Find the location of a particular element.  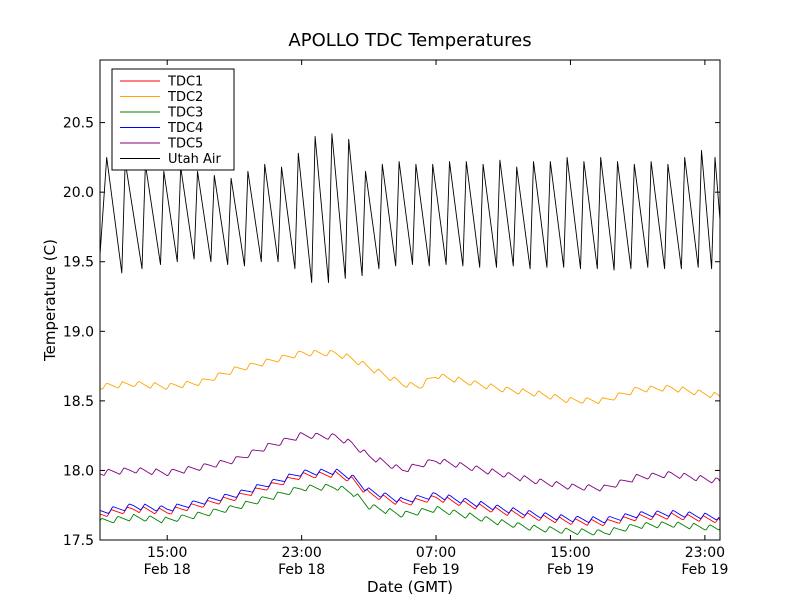

series-line-tdc3 is located at coordinates (410, 509).